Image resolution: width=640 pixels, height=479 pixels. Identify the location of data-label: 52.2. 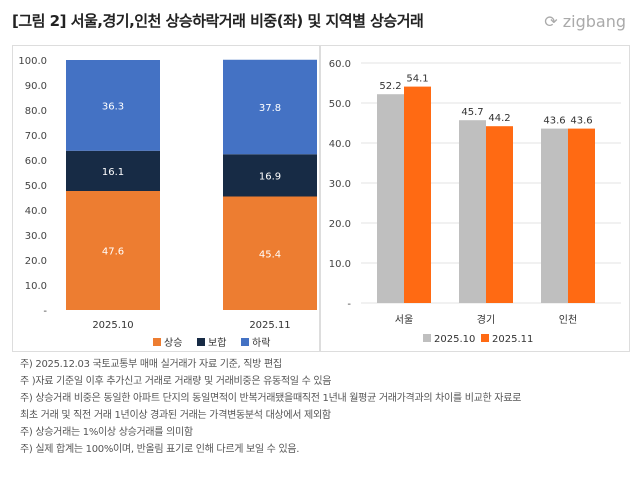
(390, 86).